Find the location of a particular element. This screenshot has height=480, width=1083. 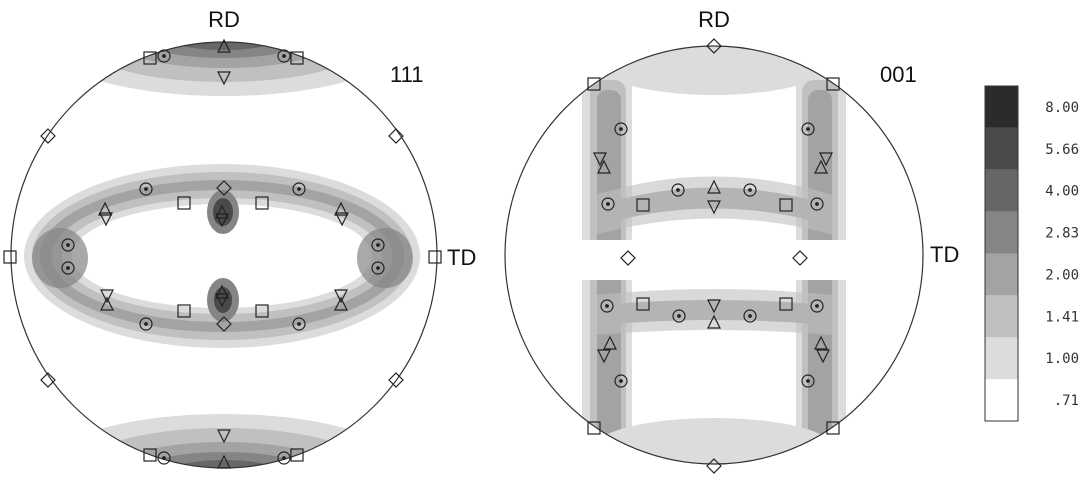

td-label-111: TD is located at coordinates (461, 257).